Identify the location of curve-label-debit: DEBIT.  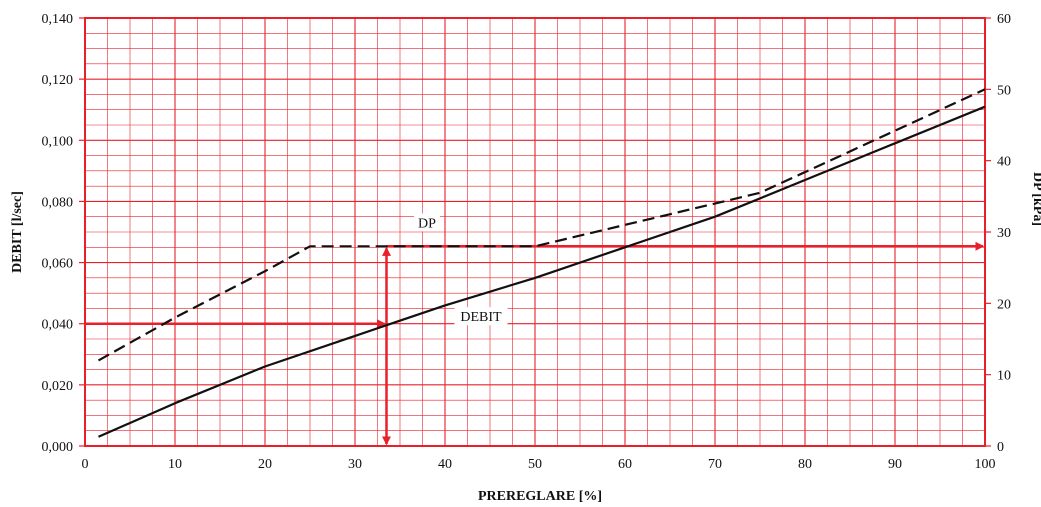
(481, 317).